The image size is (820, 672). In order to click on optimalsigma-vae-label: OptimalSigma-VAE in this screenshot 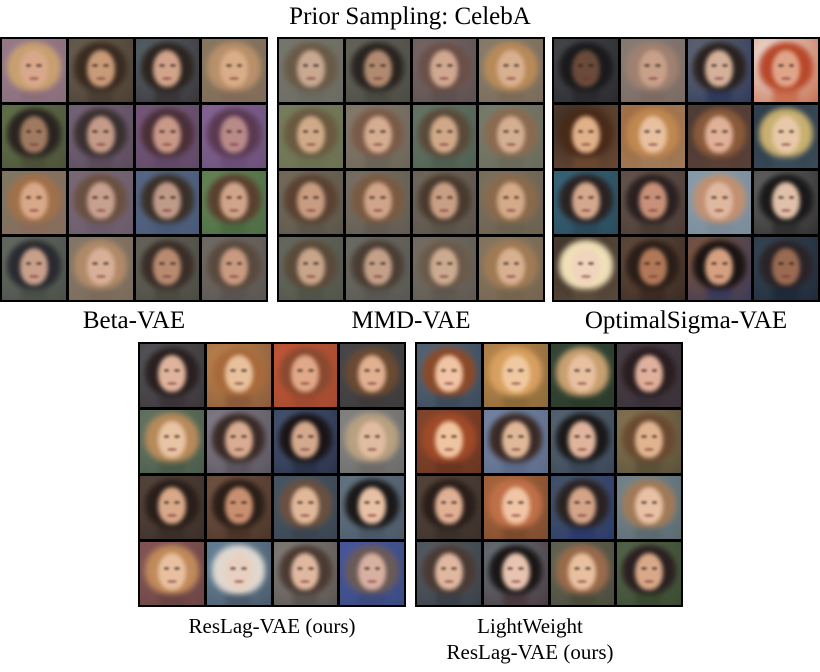, I will do `click(686, 320)`.